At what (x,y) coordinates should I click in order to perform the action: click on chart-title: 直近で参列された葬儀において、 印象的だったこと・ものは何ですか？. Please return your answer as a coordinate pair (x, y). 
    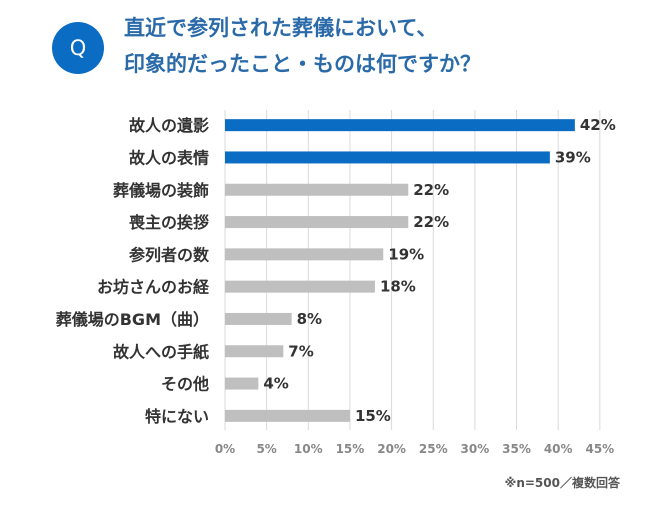
    Looking at the image, I should click on (384, 46).